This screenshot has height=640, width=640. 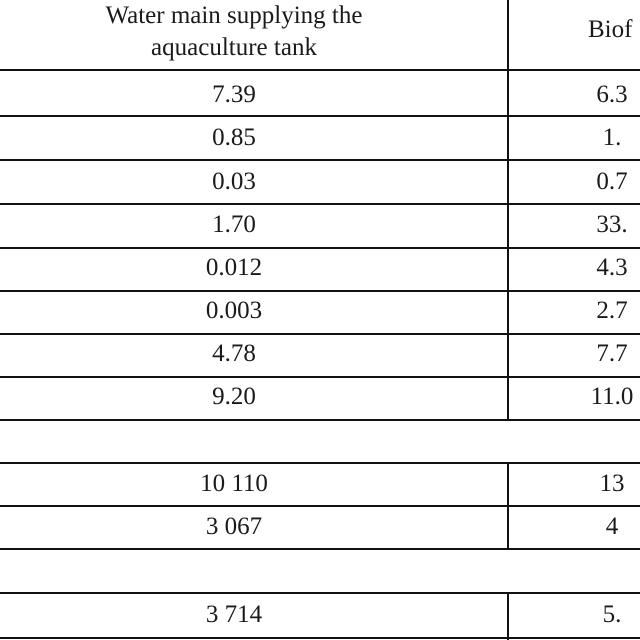 I want to click on table-cell-biofilter: 5., so click(x=612, y=614).